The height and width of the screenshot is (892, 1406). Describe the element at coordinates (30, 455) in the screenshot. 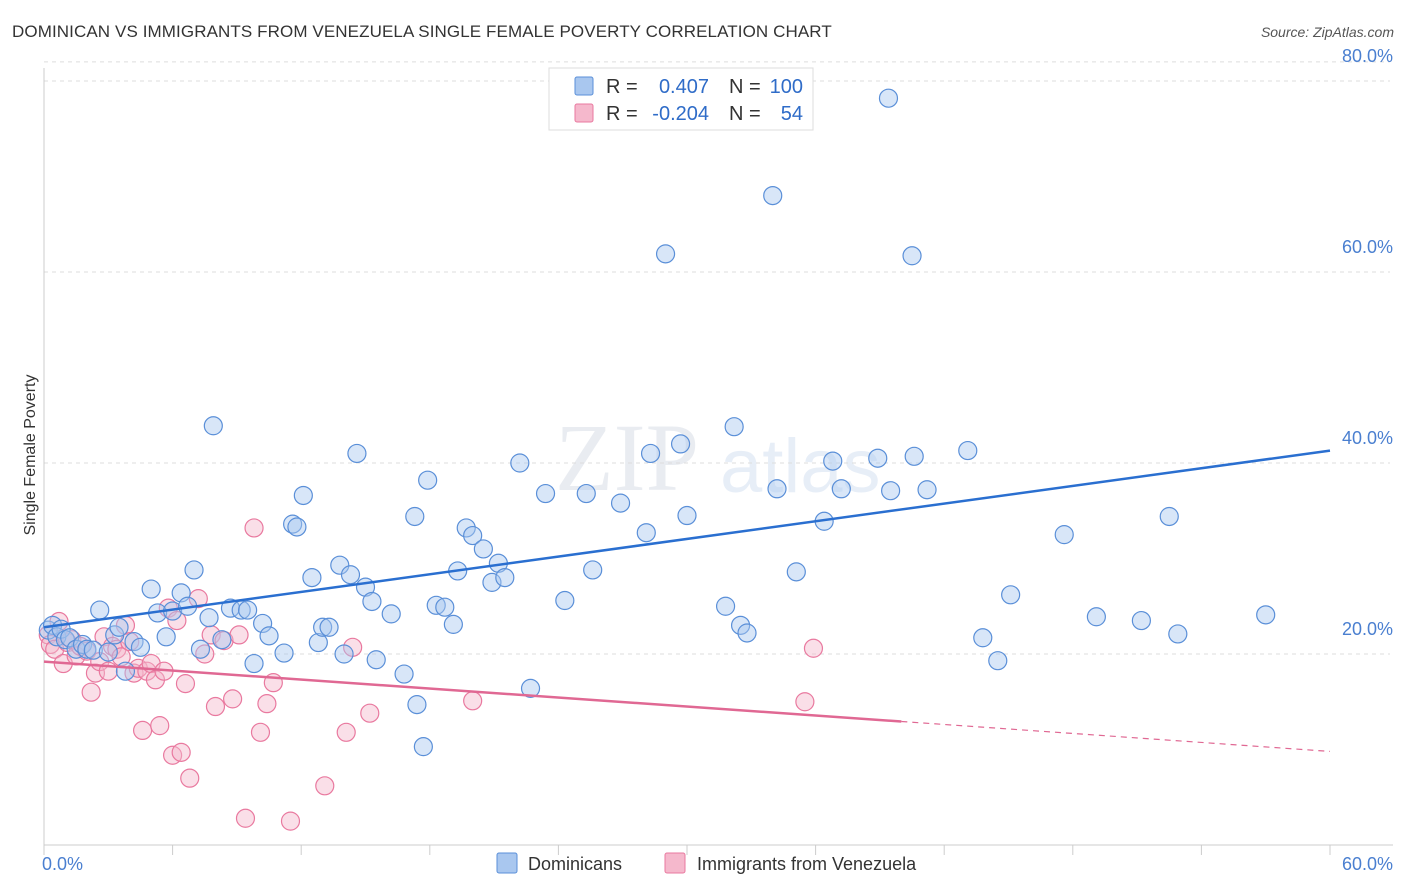

I see `y-axis-label: Single Female Poverty` at that location.